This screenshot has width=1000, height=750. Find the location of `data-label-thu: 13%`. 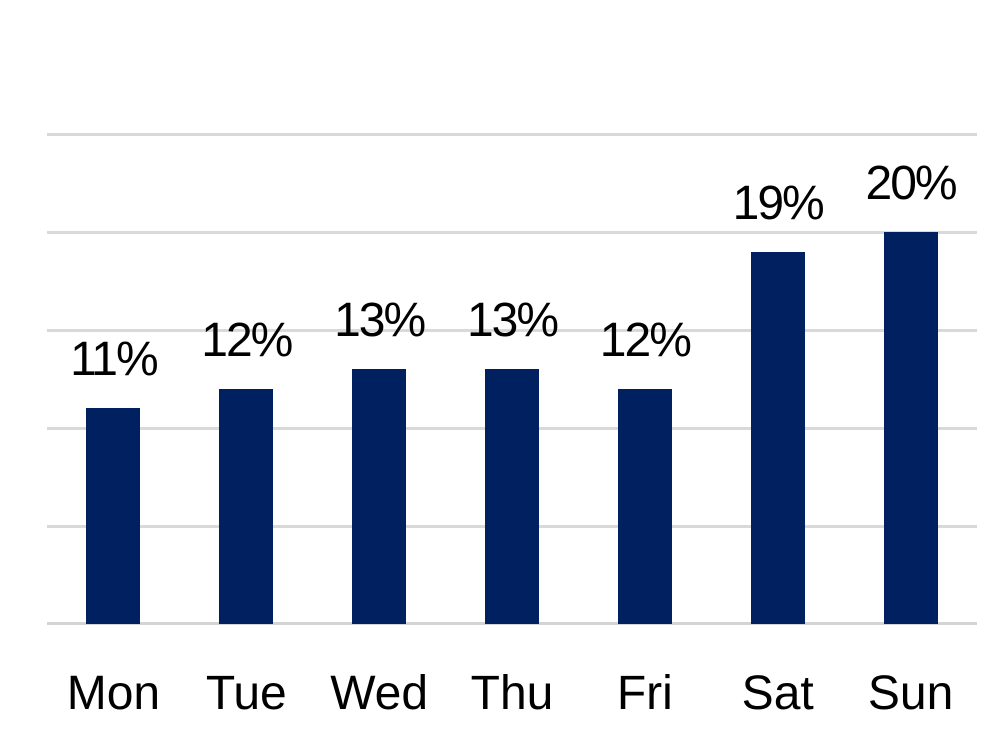

data-label-thu: 13% is located at coordinates (512, 321).